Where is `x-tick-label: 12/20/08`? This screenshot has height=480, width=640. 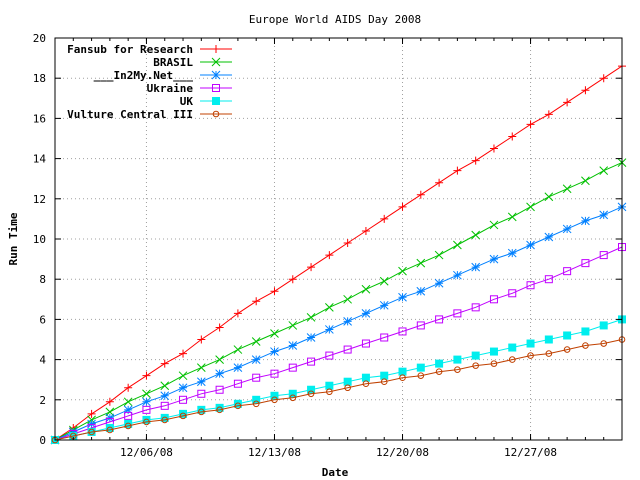 x-tick-label: 12/20/08 is located at coordinates (402, 452).